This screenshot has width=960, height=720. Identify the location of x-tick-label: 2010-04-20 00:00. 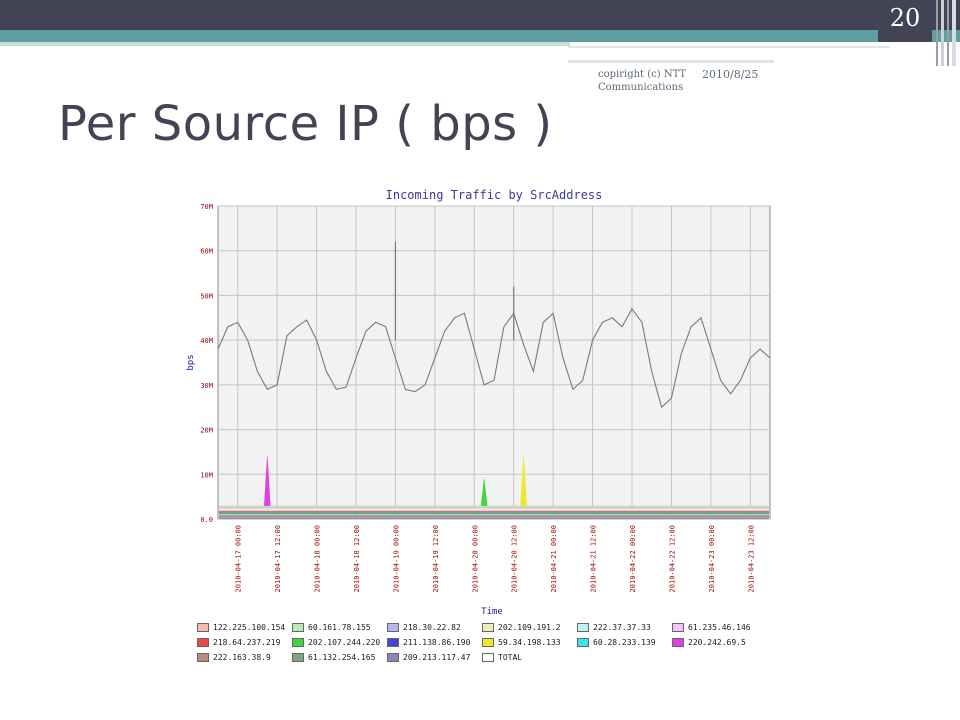
(475, 558).